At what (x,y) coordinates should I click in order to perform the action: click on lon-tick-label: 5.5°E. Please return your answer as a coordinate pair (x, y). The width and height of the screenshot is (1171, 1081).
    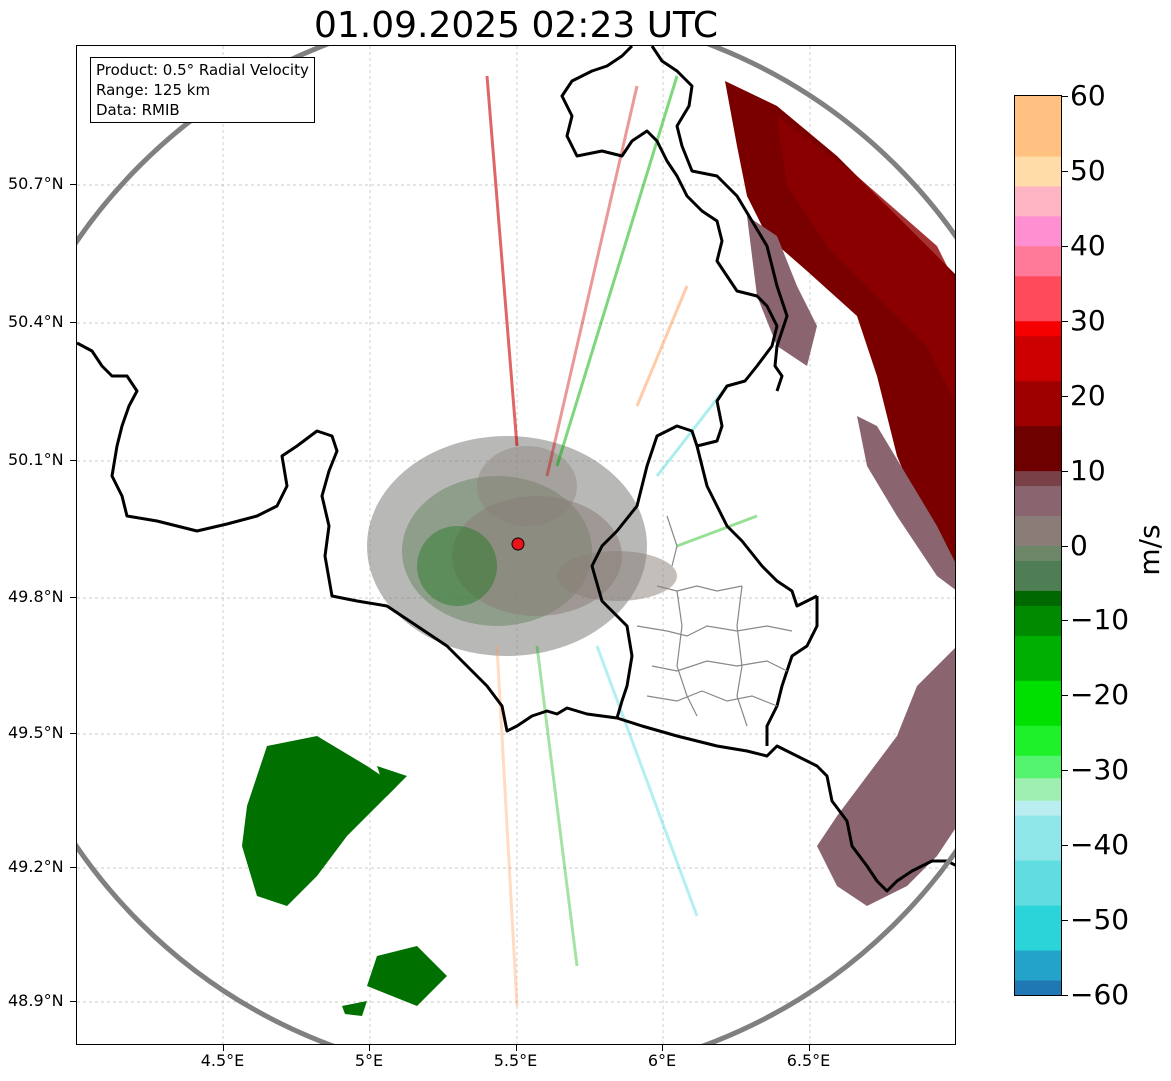
    Looking at the image, I should click on (515, 1060).